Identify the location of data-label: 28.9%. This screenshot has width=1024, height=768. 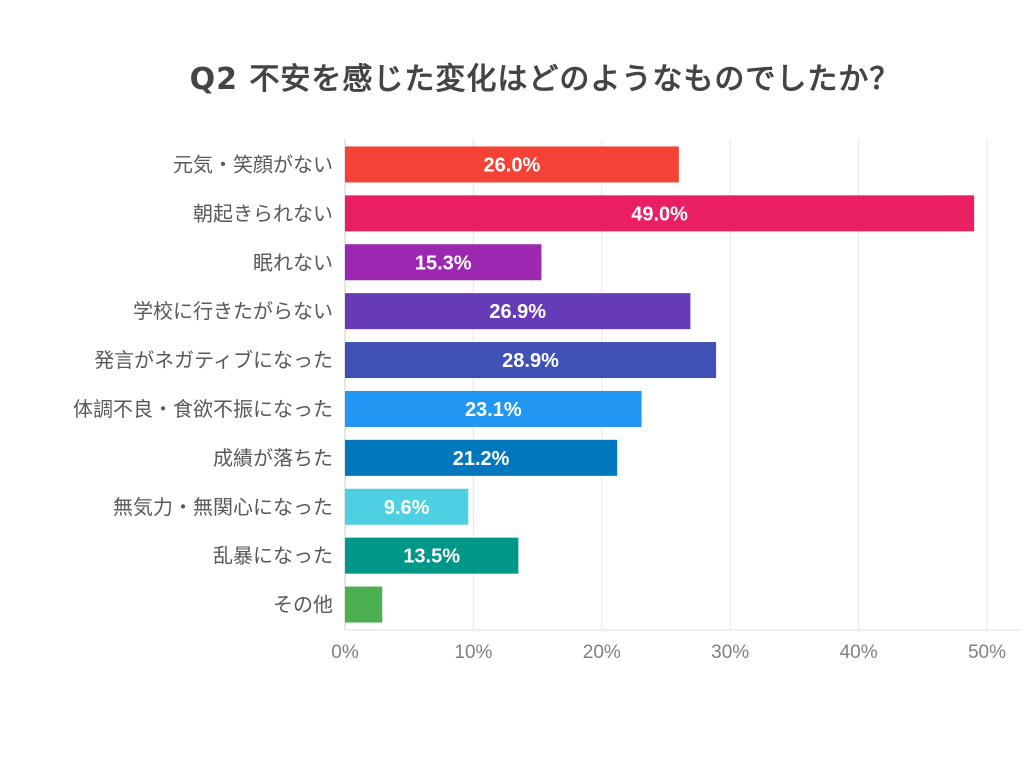
(530, 361).